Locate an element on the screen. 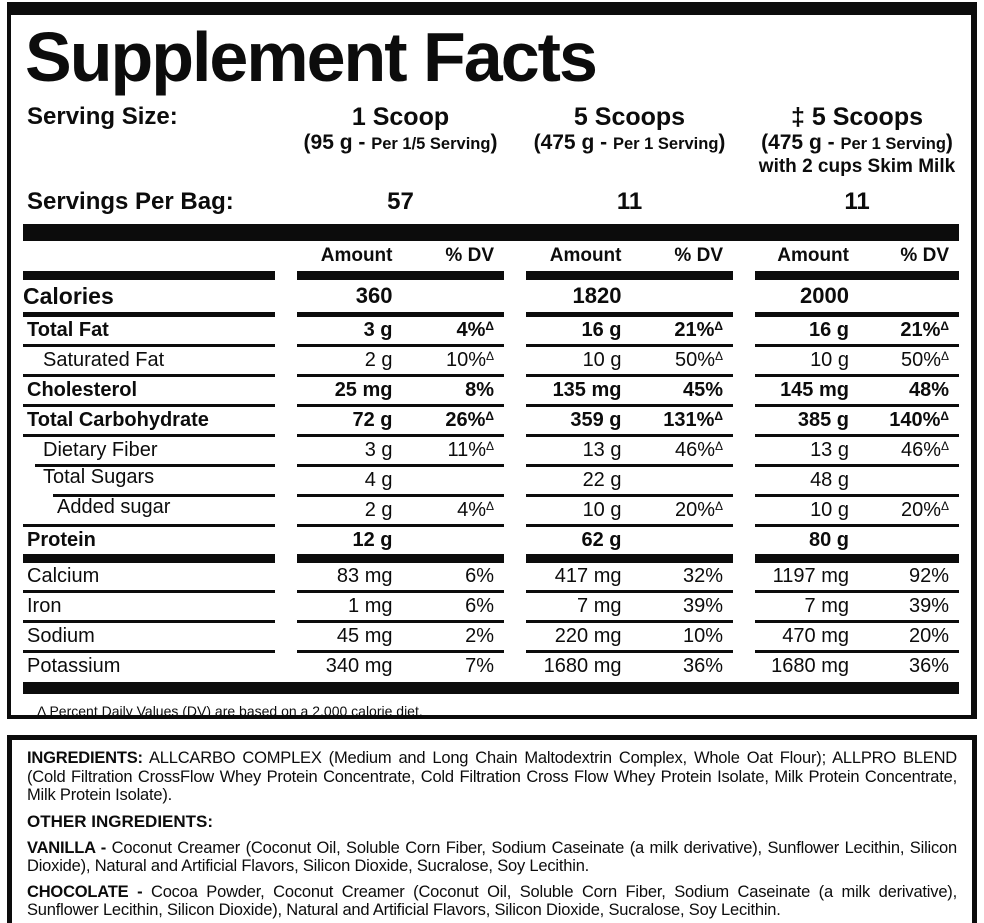 This screenshot has height=923, width=984. dv-value: 45% is located at coordinates (702, 390).